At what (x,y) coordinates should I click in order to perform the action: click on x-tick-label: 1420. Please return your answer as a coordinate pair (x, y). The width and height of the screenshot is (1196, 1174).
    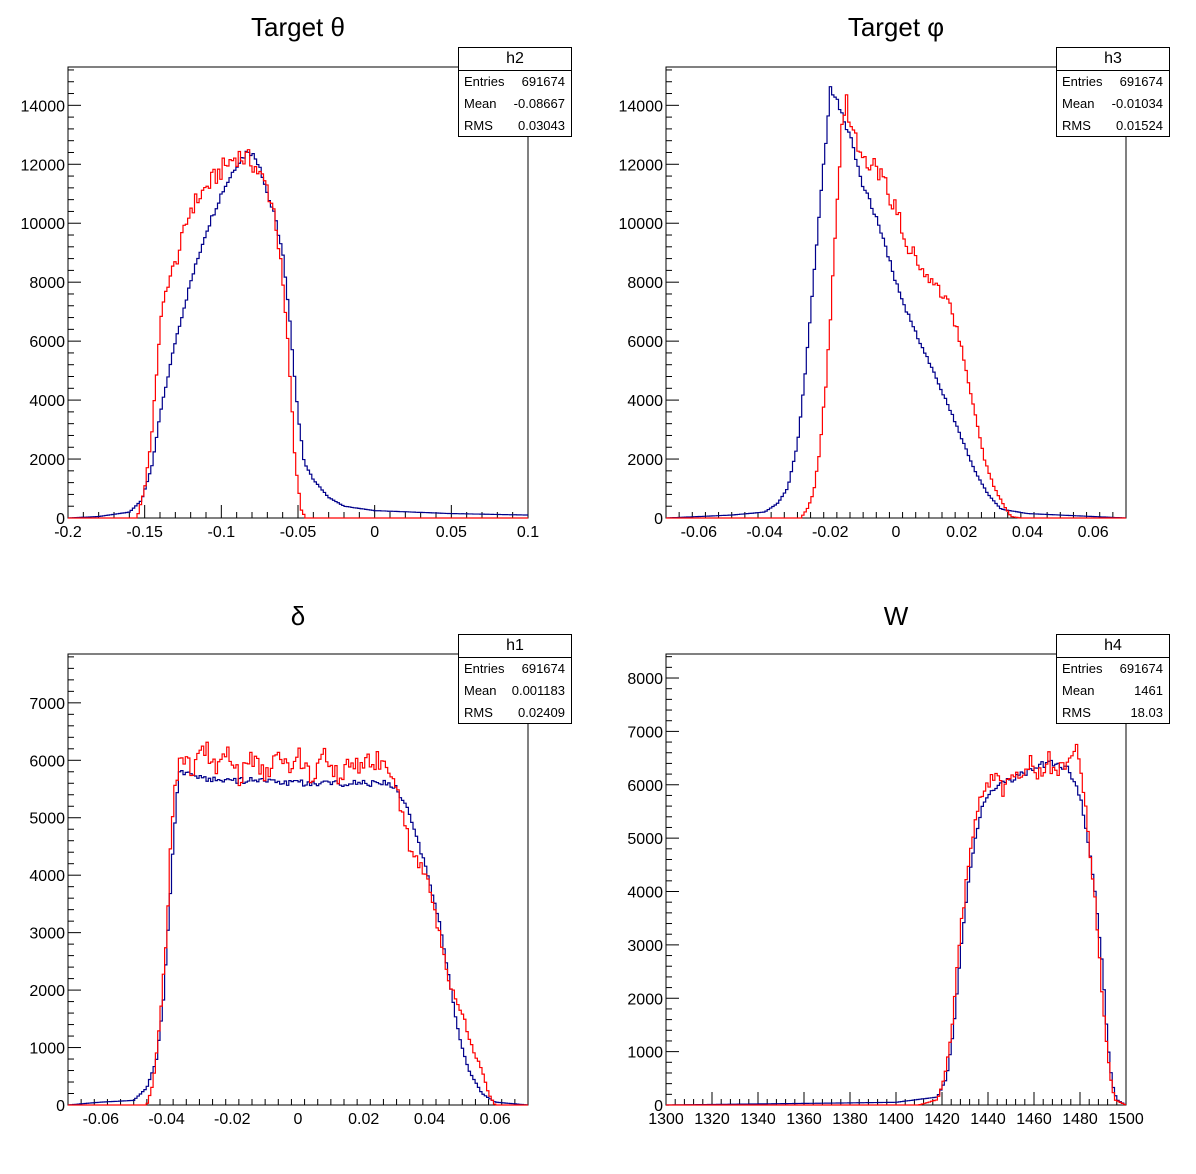
    Looking at the image, I should click on (942, 1119).